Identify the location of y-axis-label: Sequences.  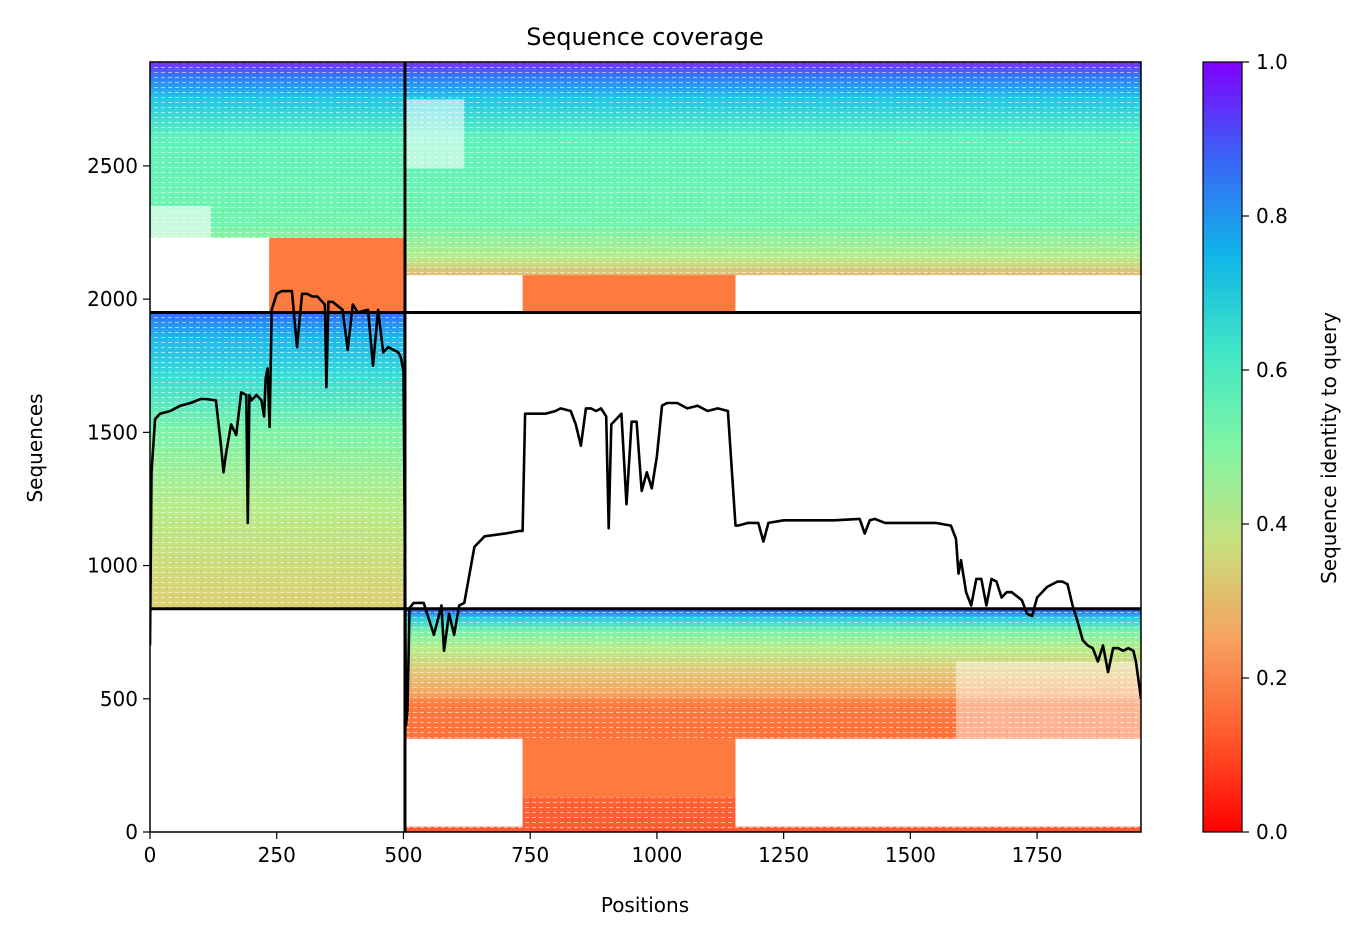
(35, 447).